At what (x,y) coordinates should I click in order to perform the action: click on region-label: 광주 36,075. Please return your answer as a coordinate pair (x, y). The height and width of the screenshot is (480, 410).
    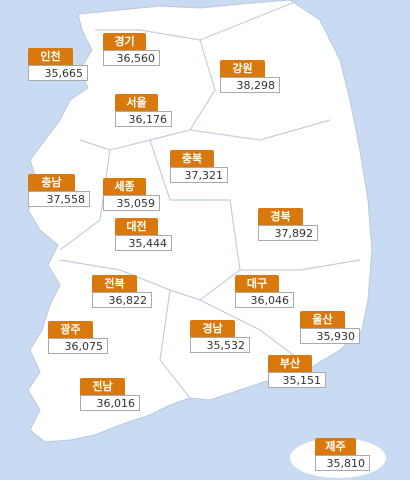
    Looking at the image, I should click on (78, 337).